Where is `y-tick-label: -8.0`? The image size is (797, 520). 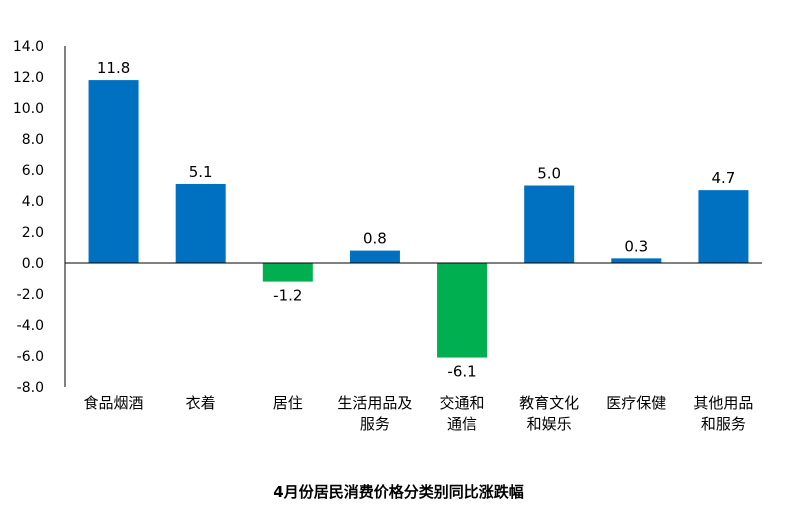
y-tick-label: -8.0 is located at coordinates (30, 388).